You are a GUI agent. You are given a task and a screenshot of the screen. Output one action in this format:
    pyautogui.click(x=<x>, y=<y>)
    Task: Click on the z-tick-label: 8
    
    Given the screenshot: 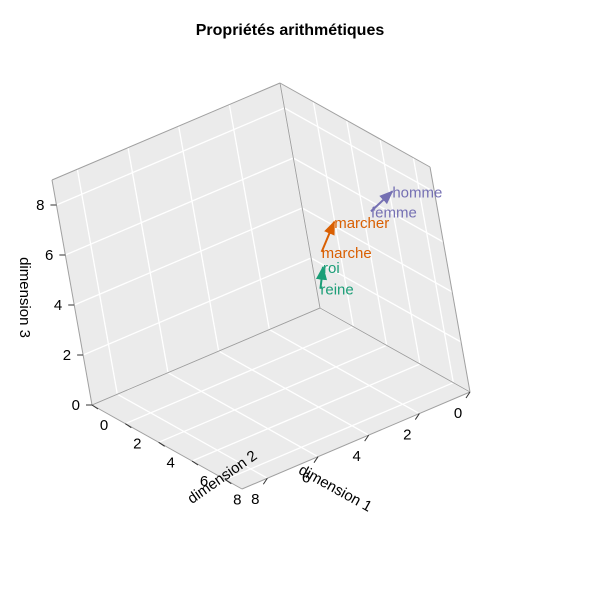 What is the action you would take?
    pyautogui.click(x=40, y=205)
    